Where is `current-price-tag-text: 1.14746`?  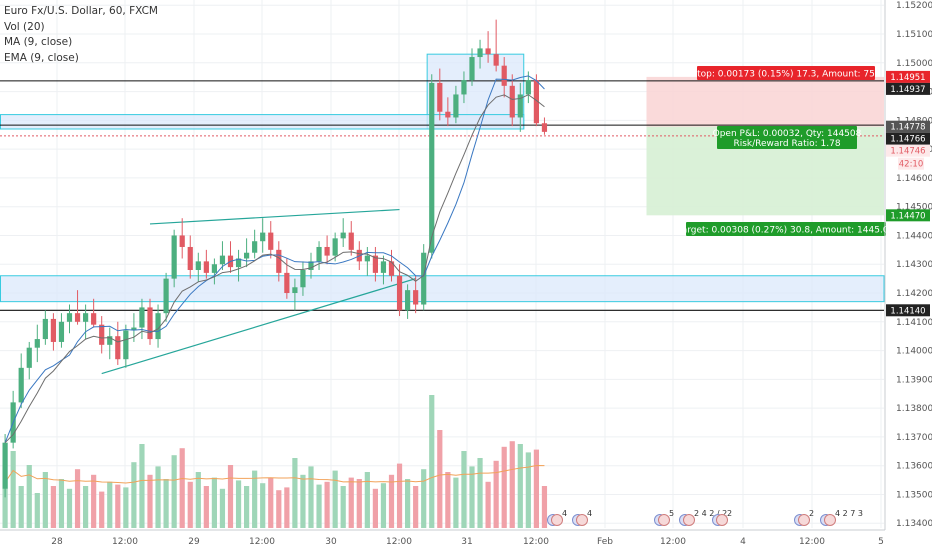 current-price-tag-text: 1.14746 is located at coordinates (907, 152).